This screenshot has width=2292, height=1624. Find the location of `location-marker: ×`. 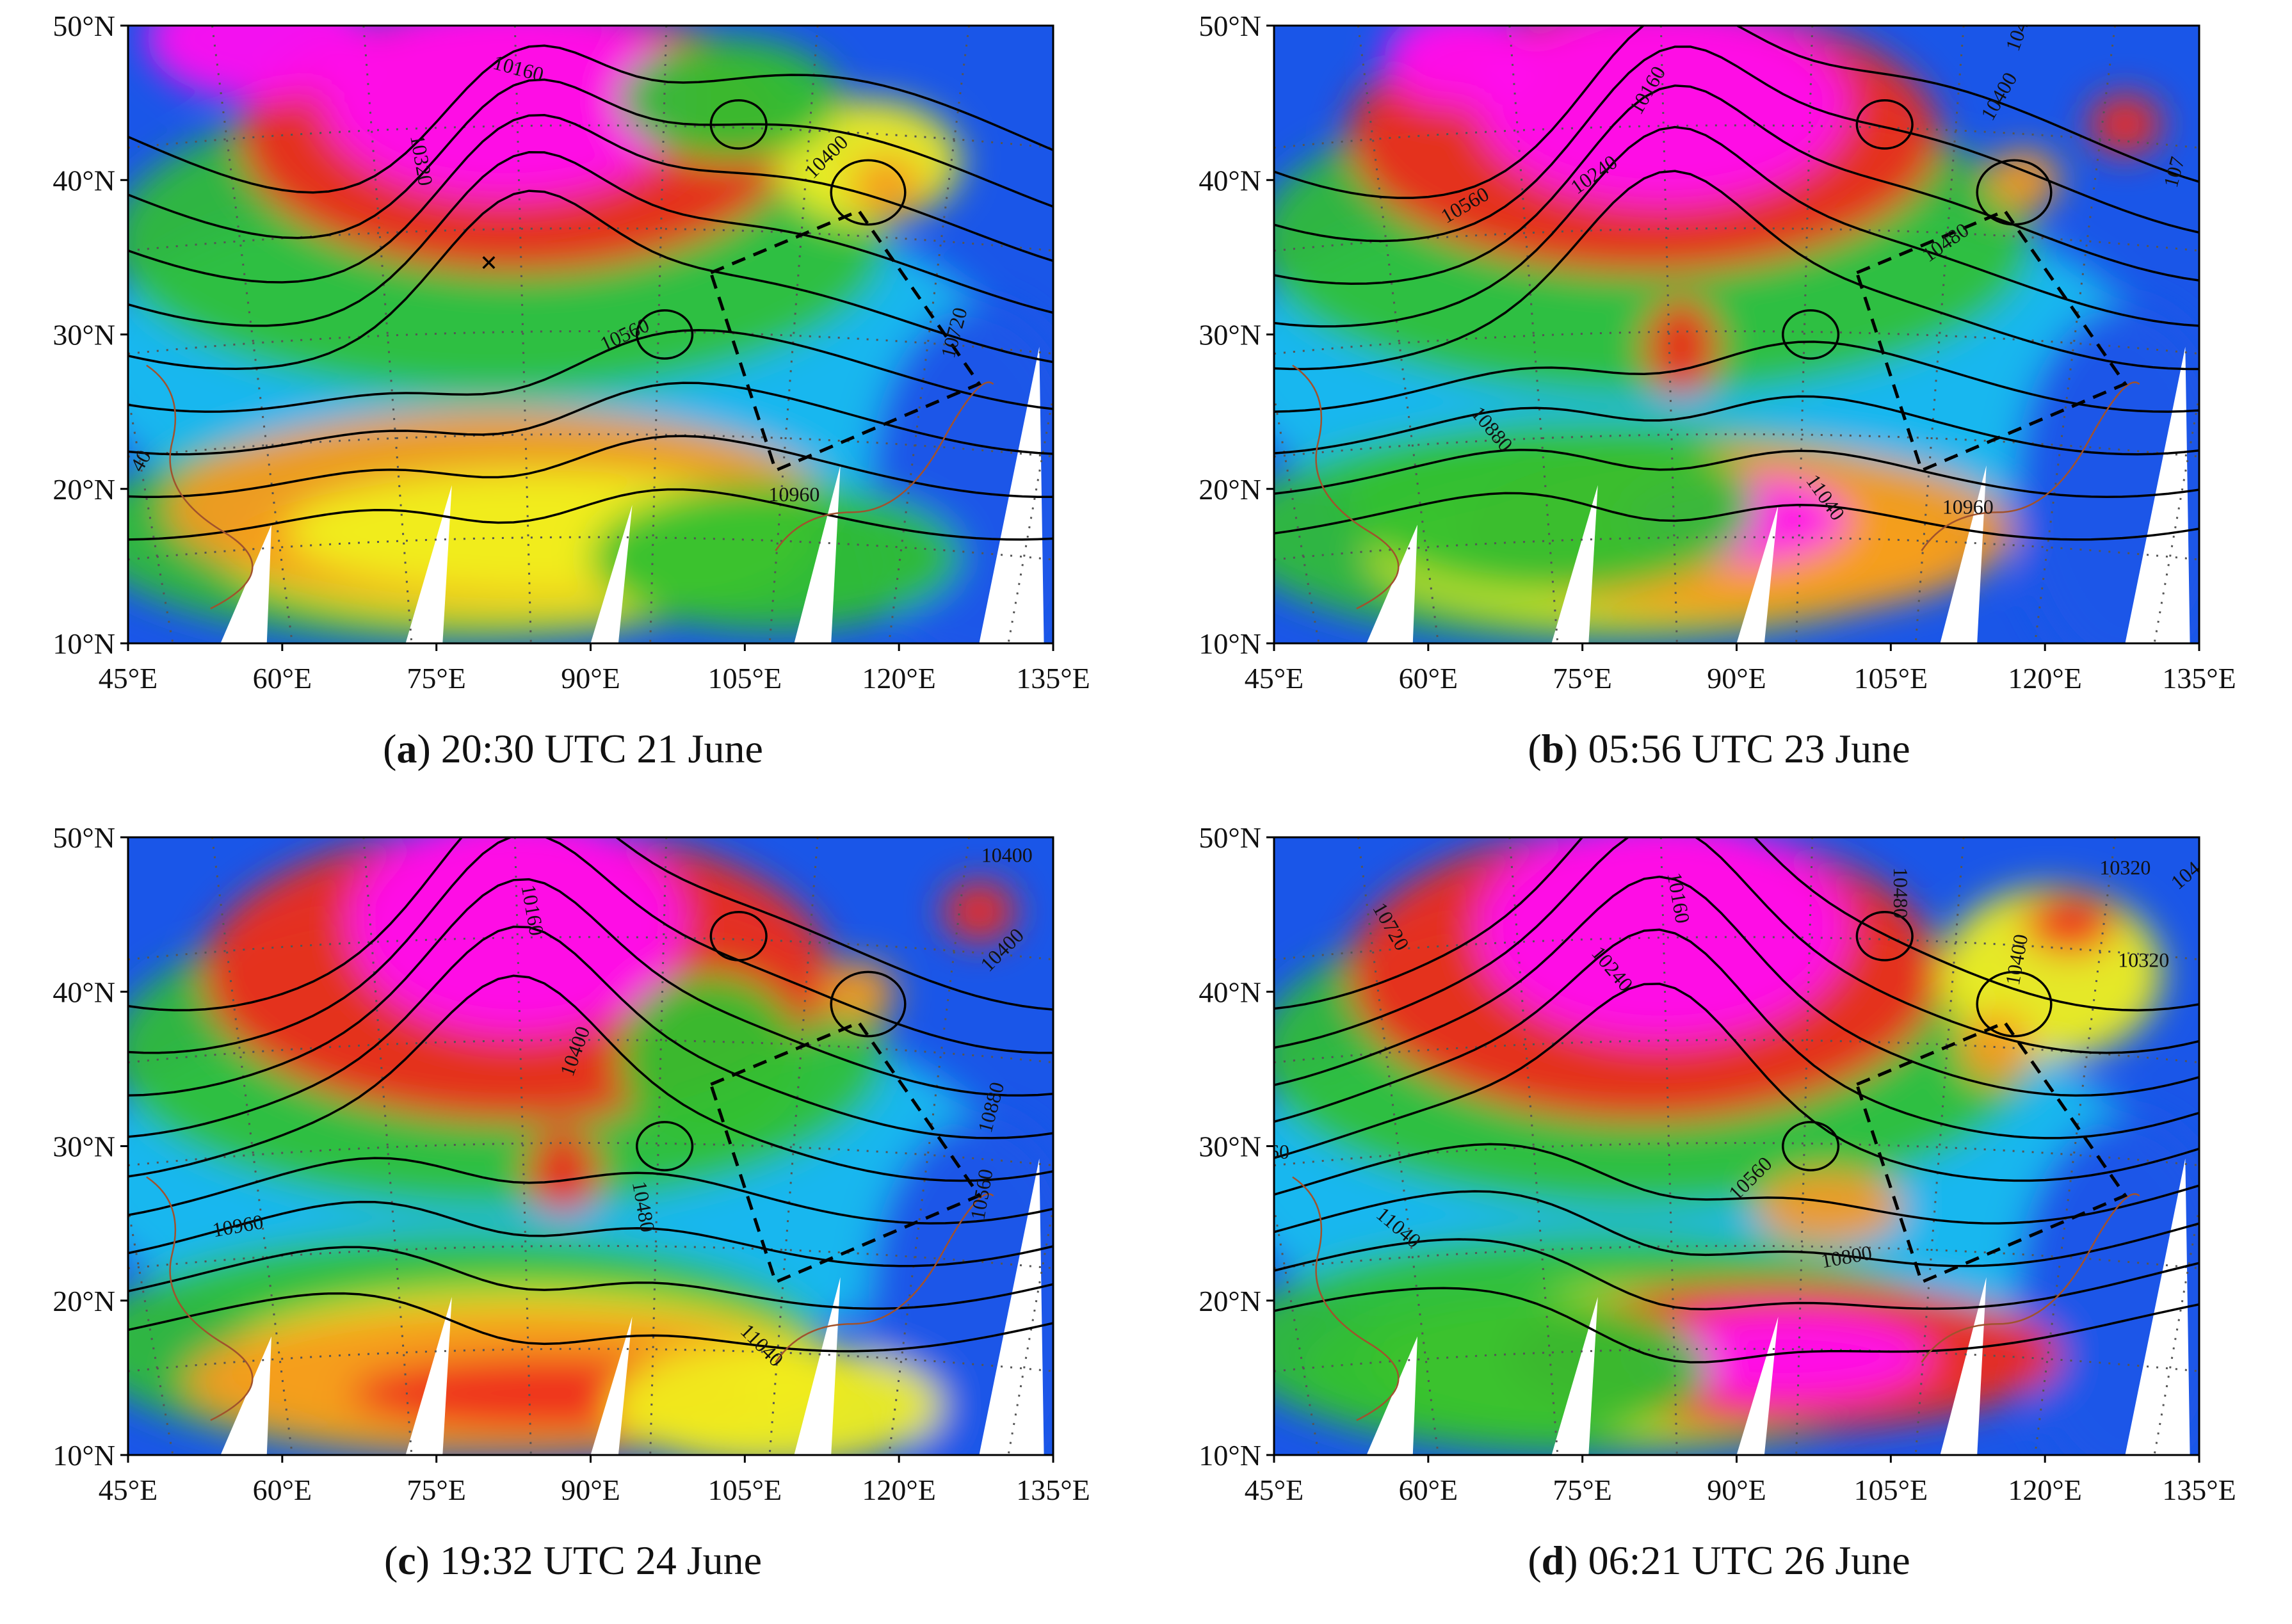

location-marker: × is located at coordinates (488, 263).